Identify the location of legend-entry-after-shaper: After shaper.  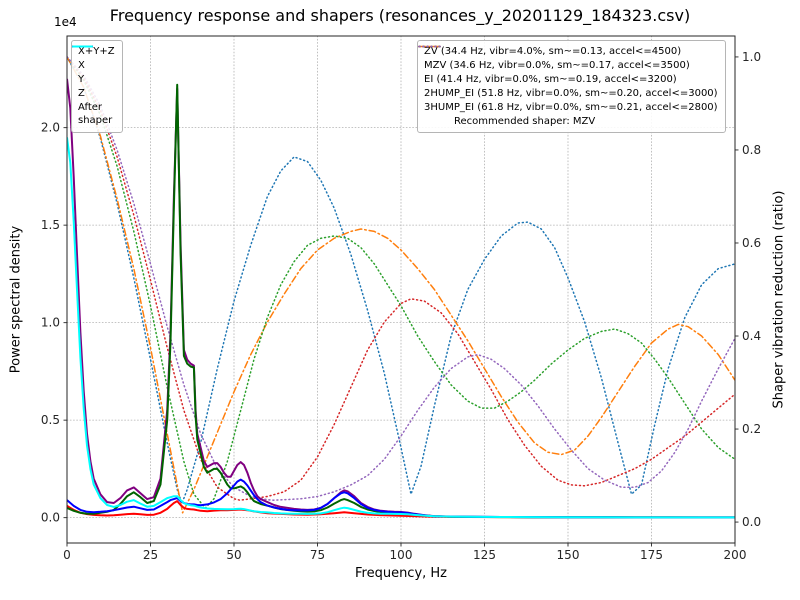
(93, 86).